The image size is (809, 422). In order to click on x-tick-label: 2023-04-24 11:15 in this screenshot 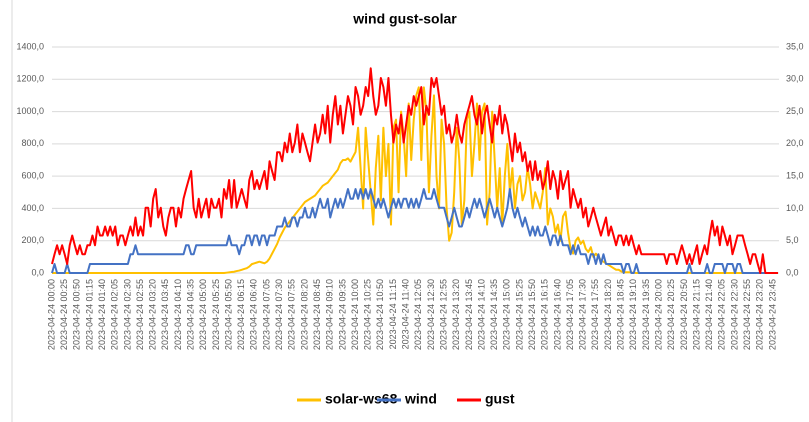, I will do `click(393, 314)`.